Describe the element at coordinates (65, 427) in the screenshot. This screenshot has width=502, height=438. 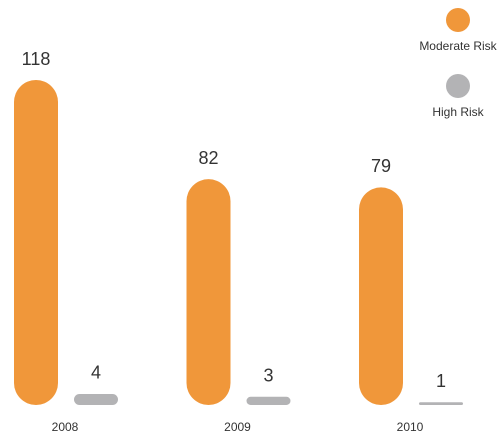
I see `x-tick-label: 2008` at that location.